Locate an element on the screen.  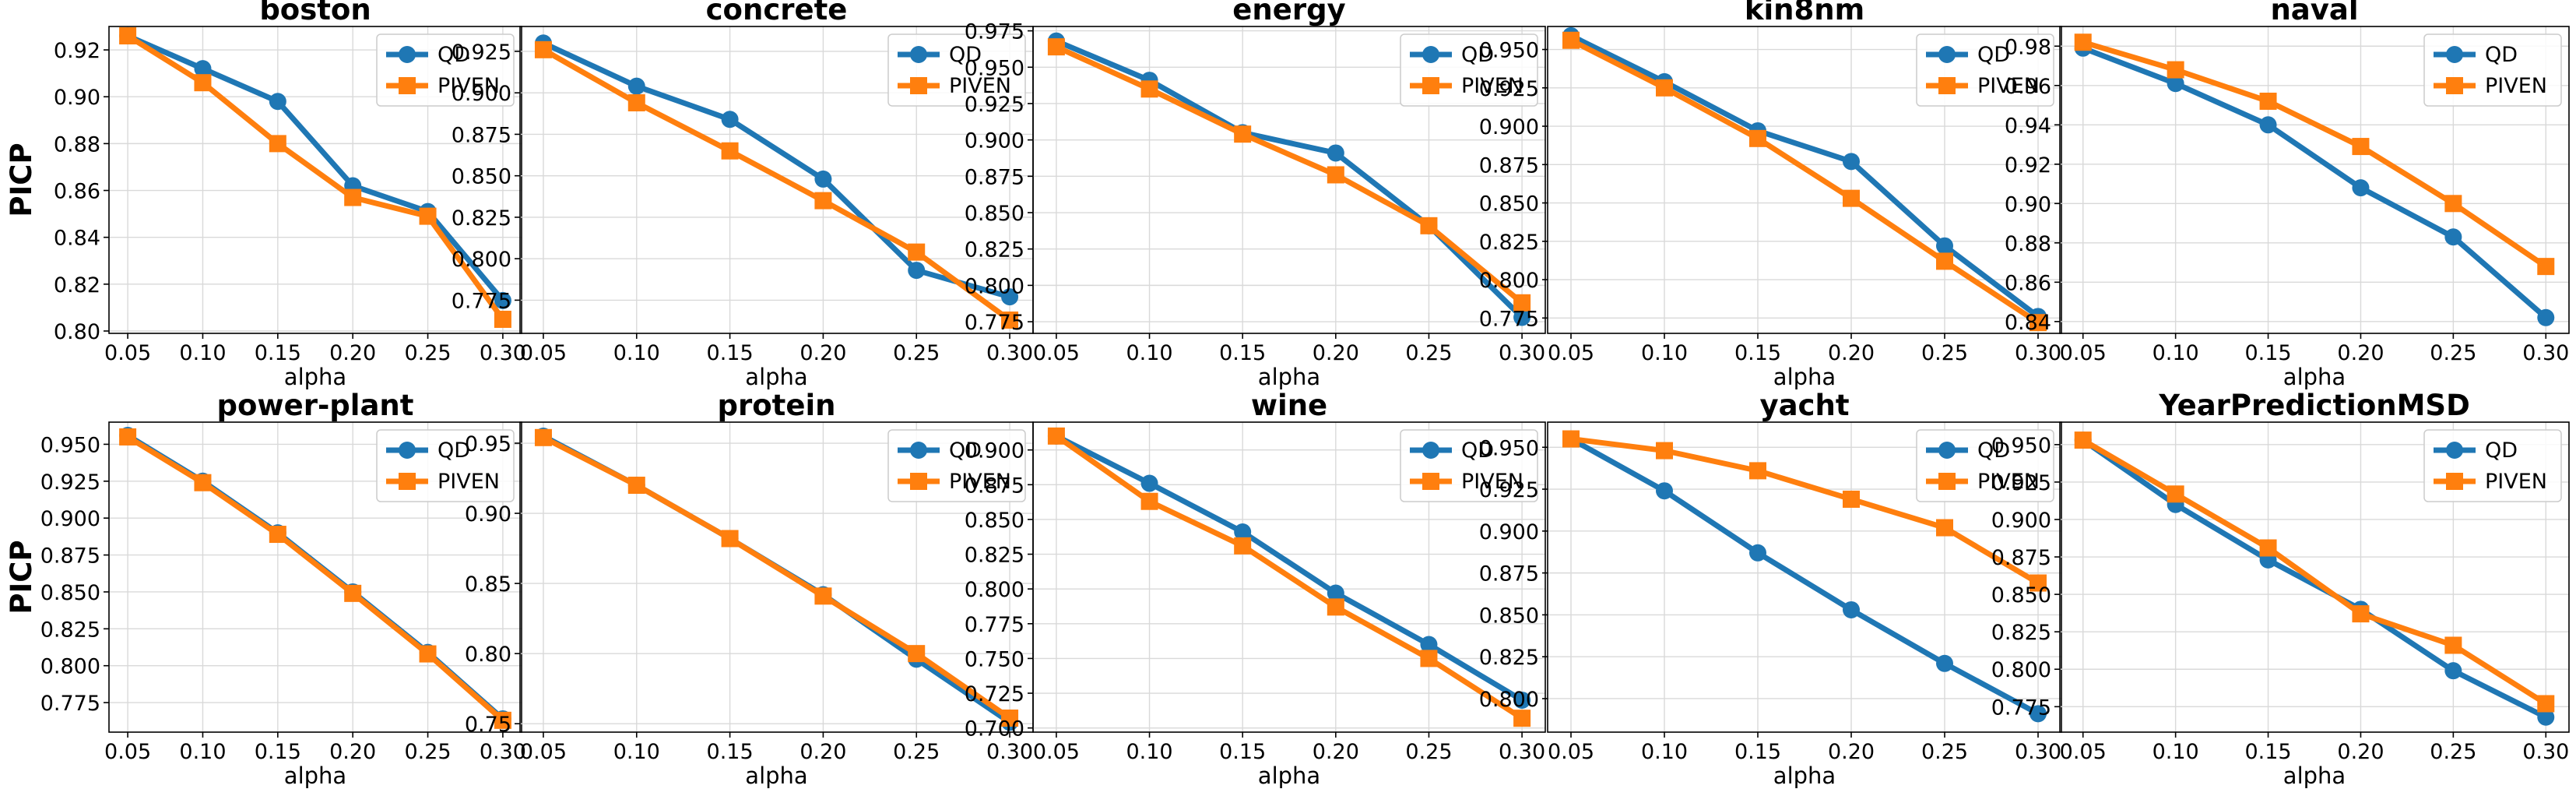
chart-title: kin8nm is located at coordinates (1804, 13).